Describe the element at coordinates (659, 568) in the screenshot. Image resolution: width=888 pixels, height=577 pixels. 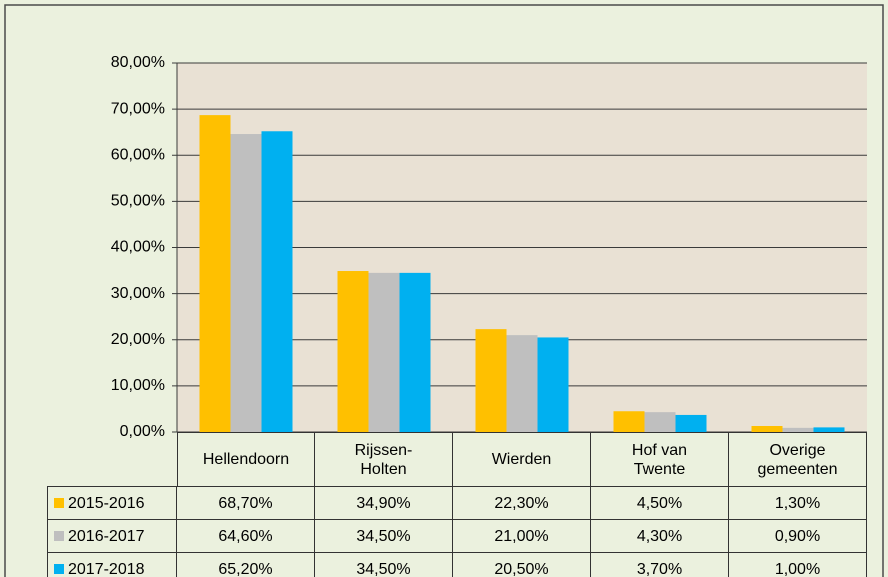
I see `table-value-text: 3,70%` at that location.